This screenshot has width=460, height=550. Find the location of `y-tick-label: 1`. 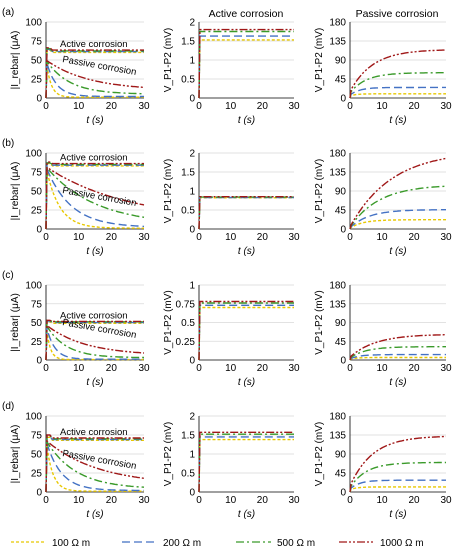

y-tick-label: 1 is located at coordinates (192, 286).